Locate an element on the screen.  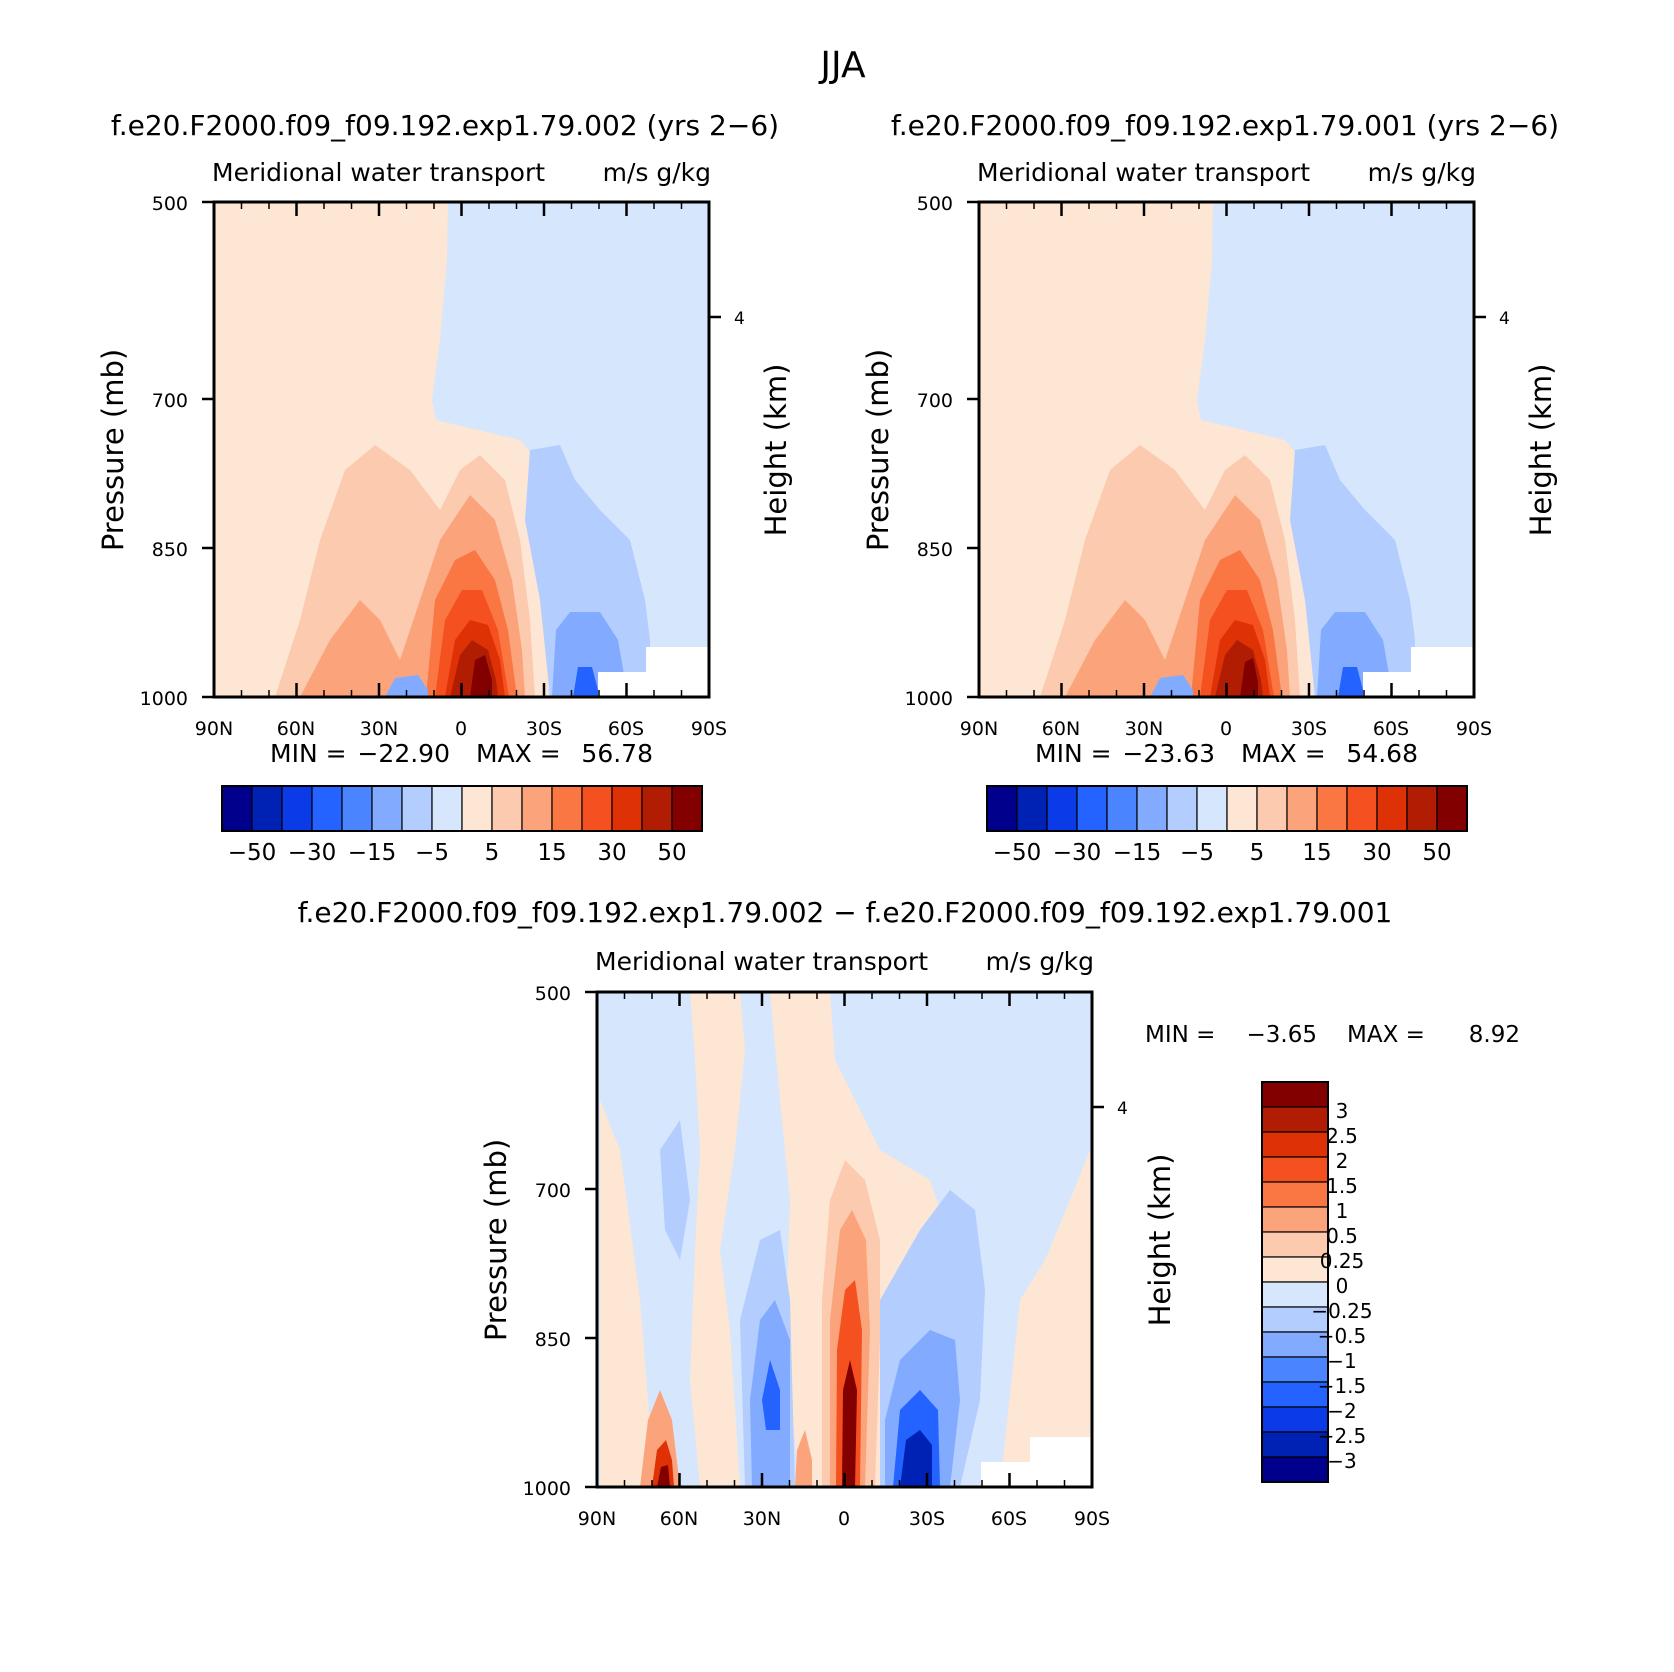
colorbar-tick-label: 0 is located at coordinates (1342, 1286).